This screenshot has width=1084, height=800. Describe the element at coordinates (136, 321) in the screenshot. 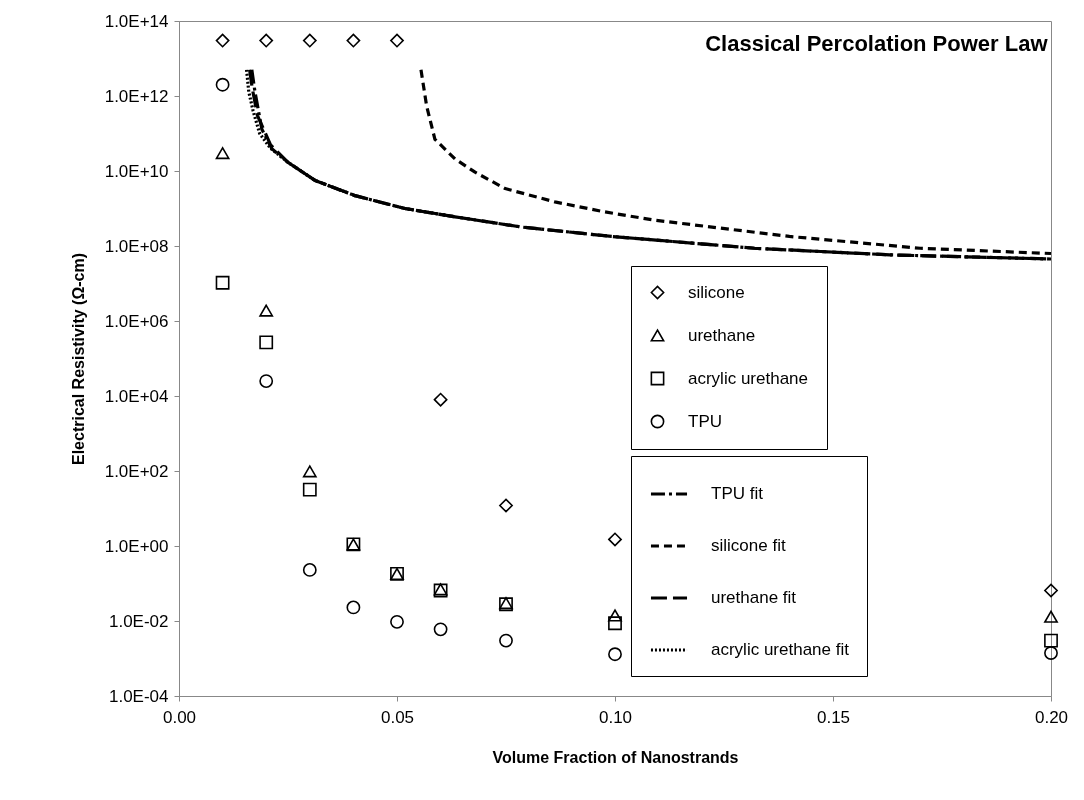

I see `y-tick-label: 1.0E+06` at that location.